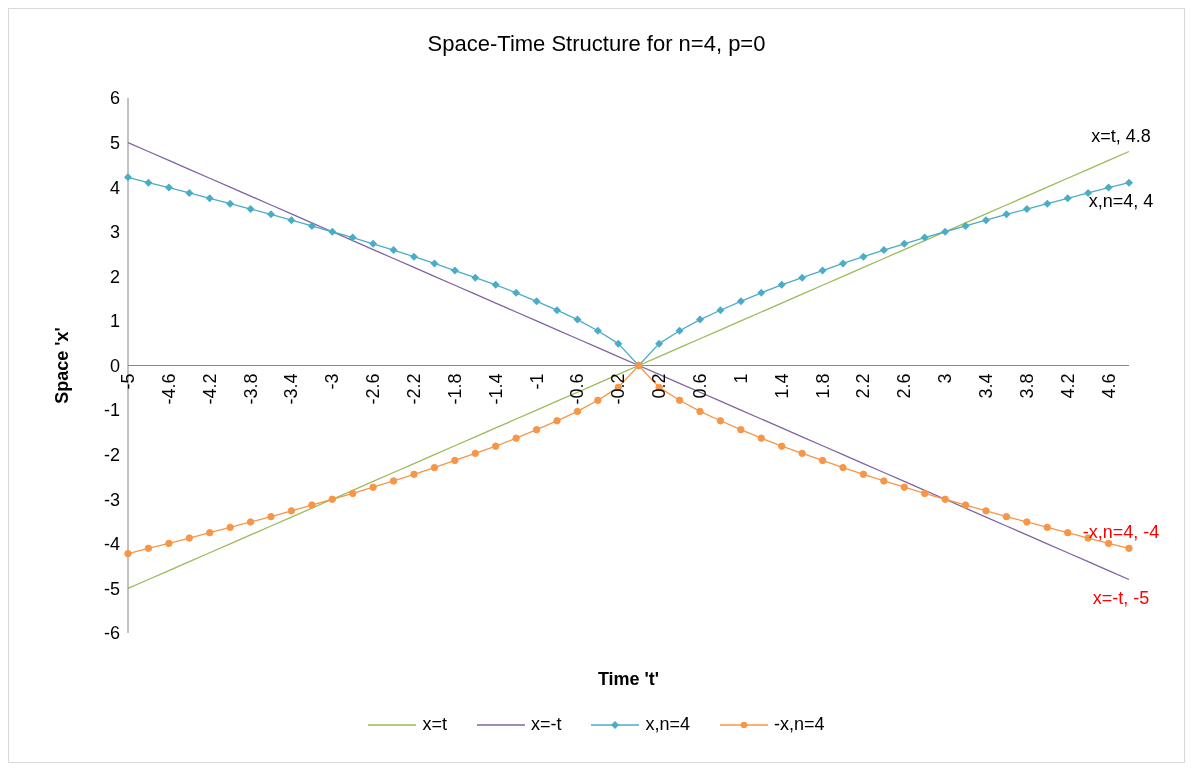 The height and width of the screenshot is (771, 1193). I want to click on x-tick-label: -4.2, so click(209, 389).